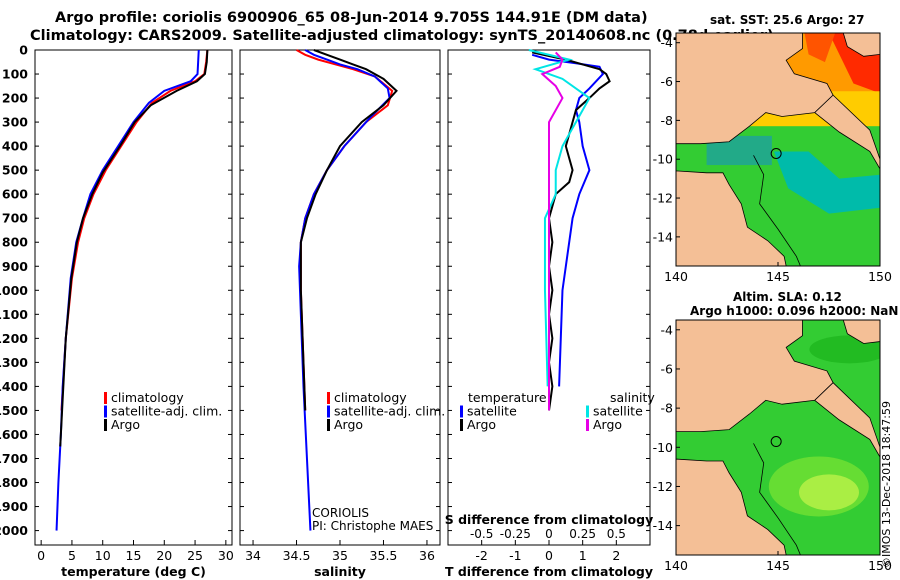  I want to click on sla-map, so click(778, 437).